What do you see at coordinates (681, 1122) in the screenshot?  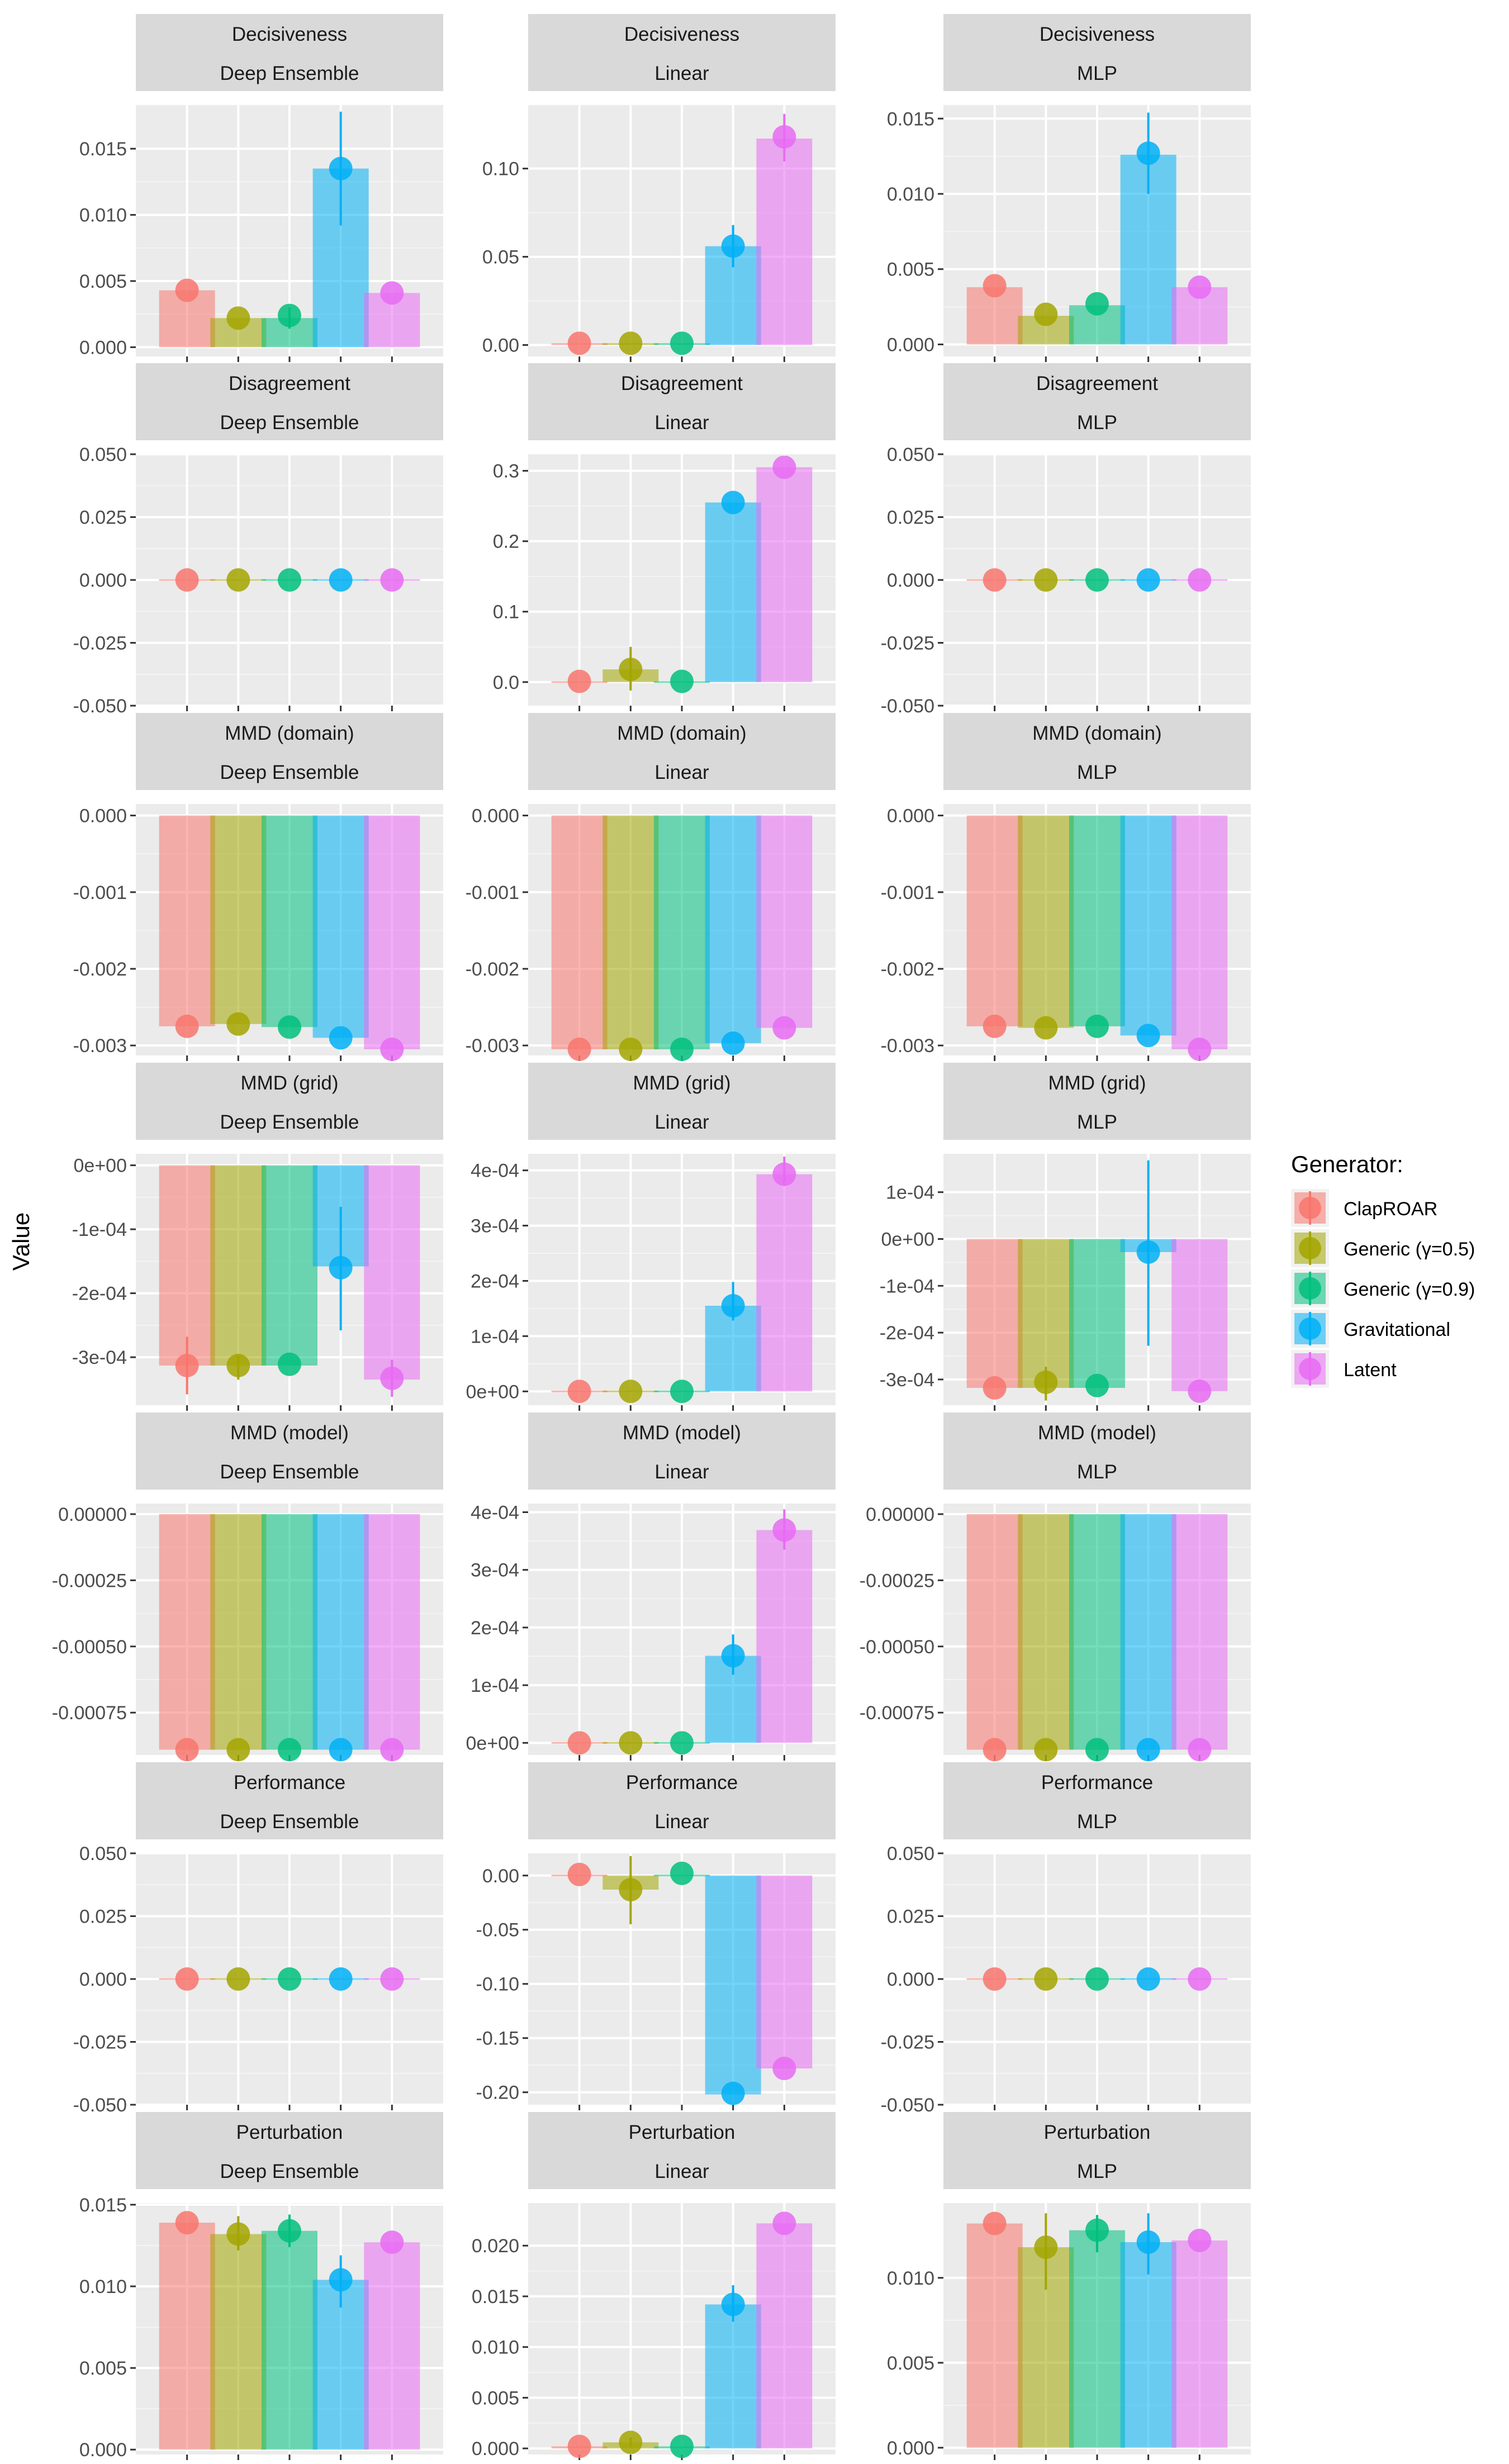 I see `strip-model-label: Linear` at bounding box center [681, 1122].